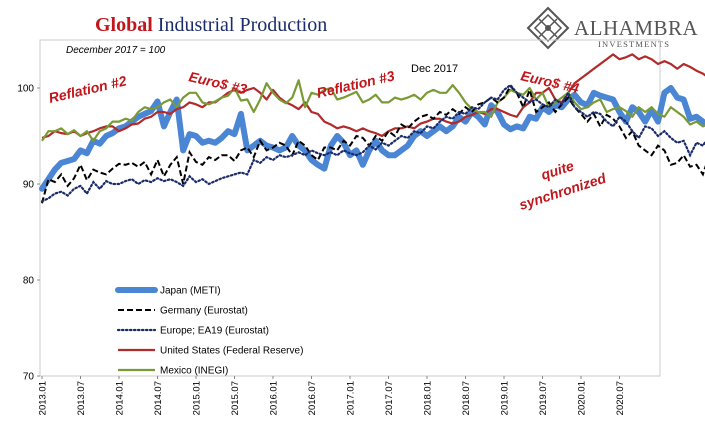  Describe the element at coordinates (355, 83) in the screenshot. I see `annotation-reflation-3: Reflation #3` at that location.